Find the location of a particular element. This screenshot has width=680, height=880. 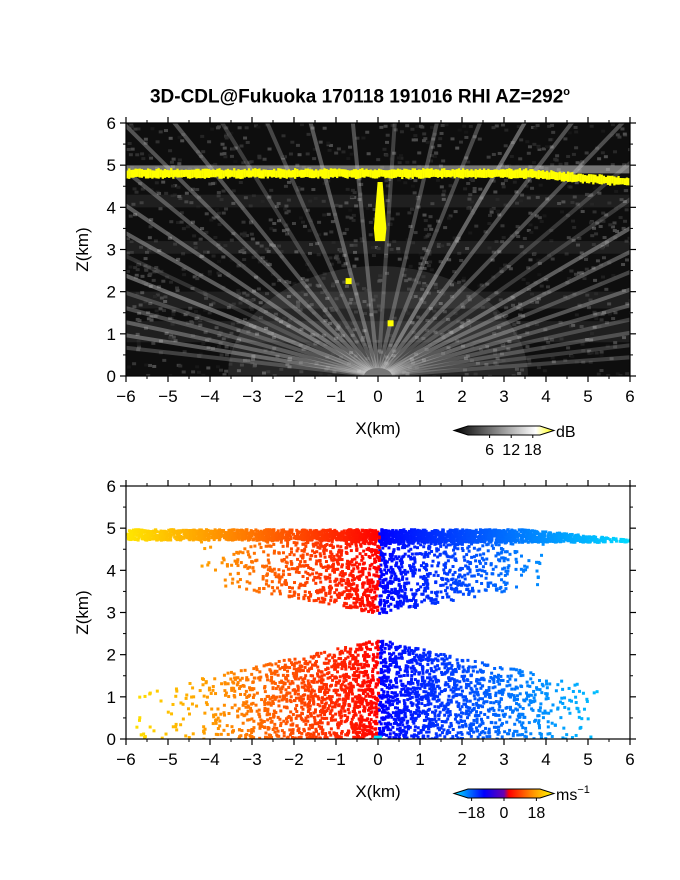

y-tick-label: 0 is located at coordinates (111, 376).